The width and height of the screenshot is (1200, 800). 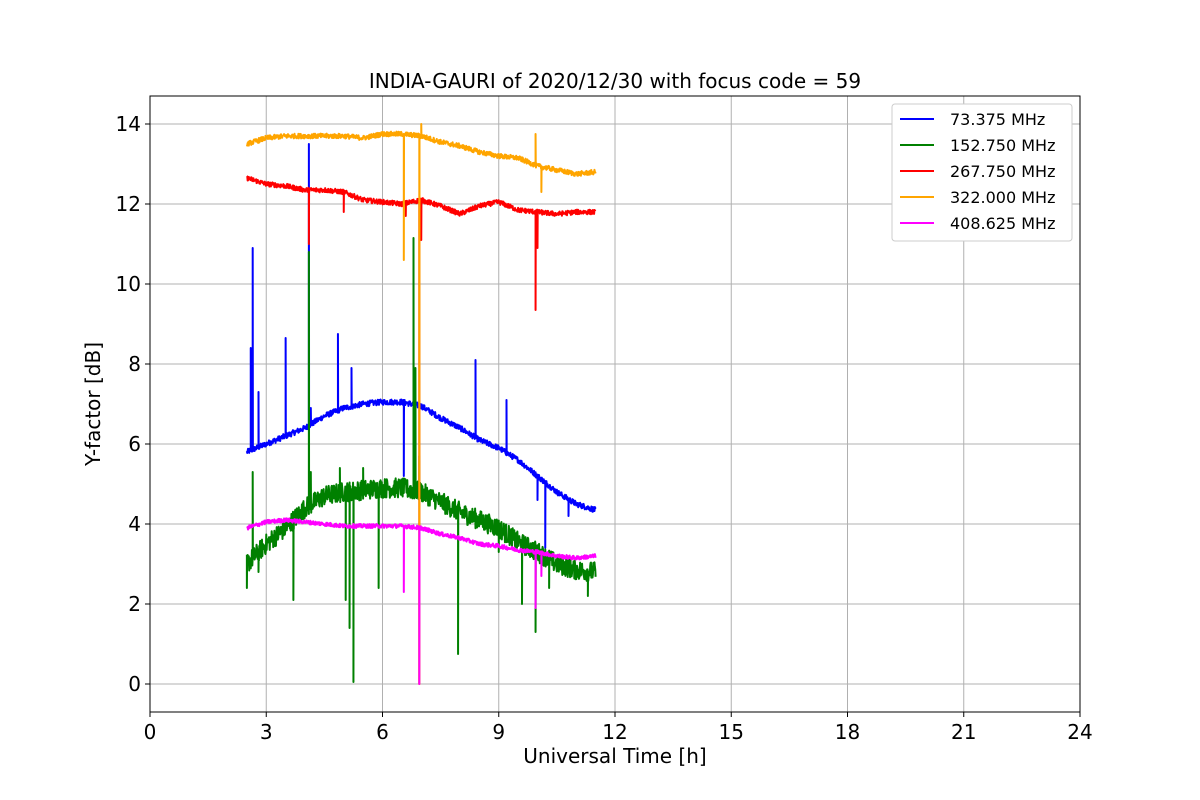 What do you see at coordinates (847, 732) in the screenshot?
I see `x-tick-label: 18` at bounding box center [847, 732].